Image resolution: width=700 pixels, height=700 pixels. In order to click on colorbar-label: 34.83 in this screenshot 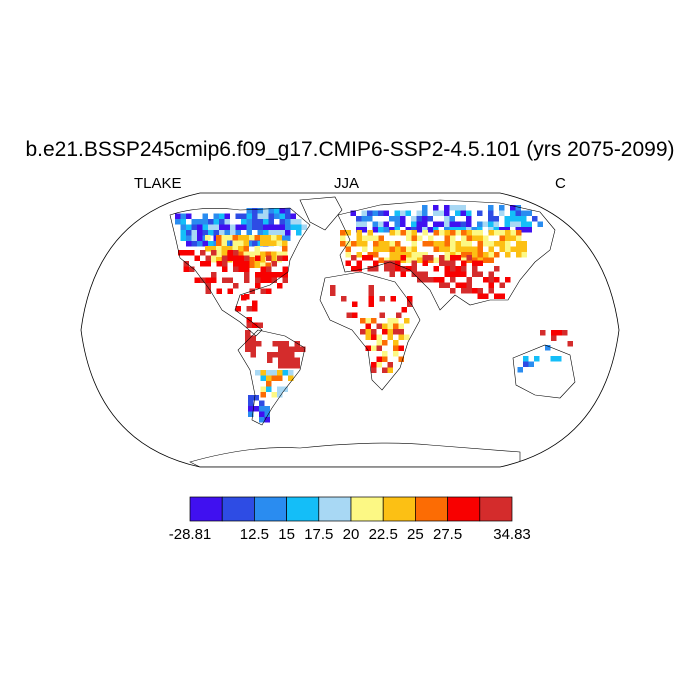, I will do `click(512, 534)`.